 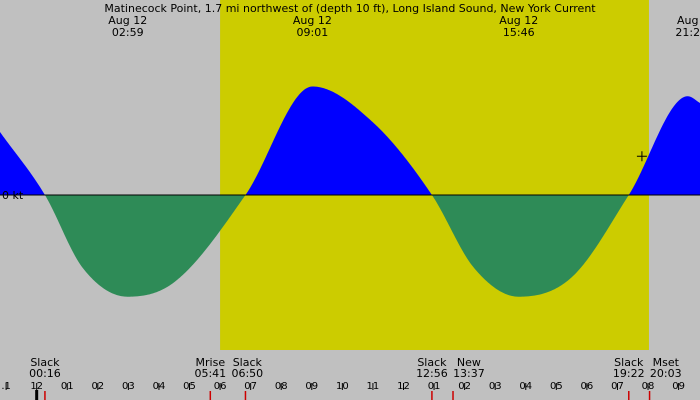 What do you see at coordinates (525, 386) in the screenshot?
I see `hour-tick-label-17: 04` at bounding box center [525, 386].